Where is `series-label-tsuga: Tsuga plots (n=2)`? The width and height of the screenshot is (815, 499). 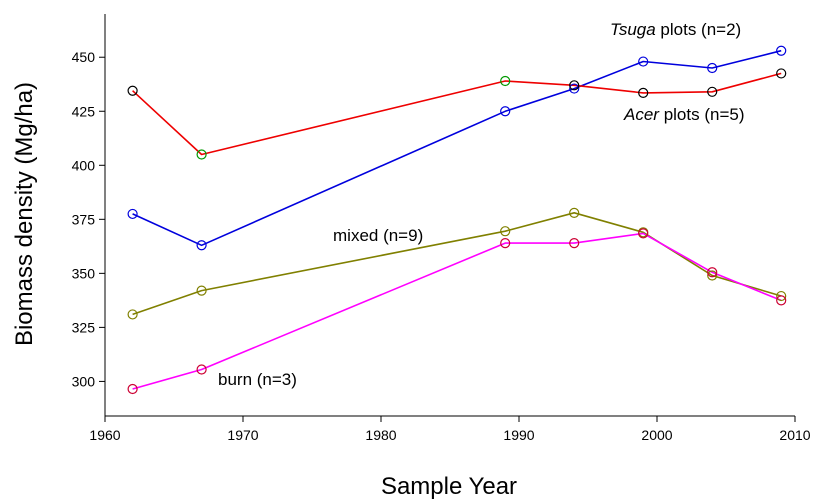
series-label-tsuga: Tsuga plots (n=2) is located at coordinates (675, 29).